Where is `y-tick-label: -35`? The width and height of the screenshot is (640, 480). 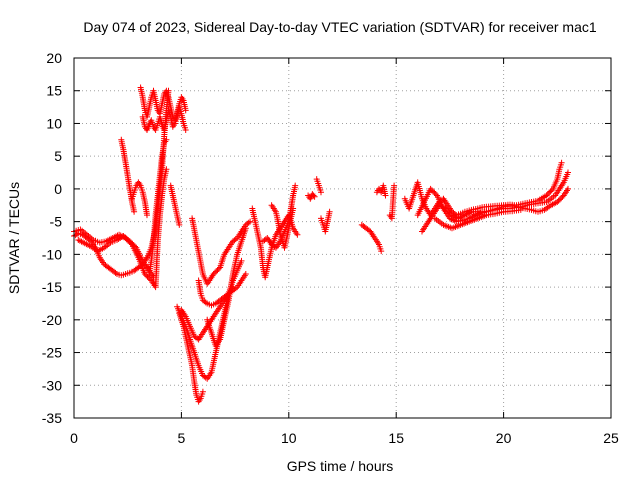 y-tick-label: -35 is located at coordinates (52, 418).